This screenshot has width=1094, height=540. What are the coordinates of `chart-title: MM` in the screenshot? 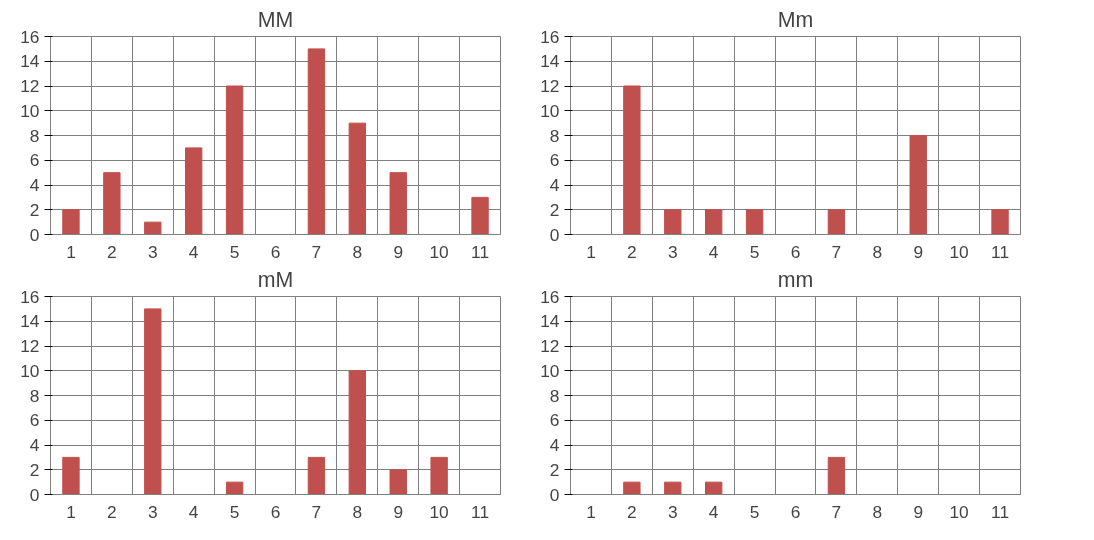 It's located at (275, 19).